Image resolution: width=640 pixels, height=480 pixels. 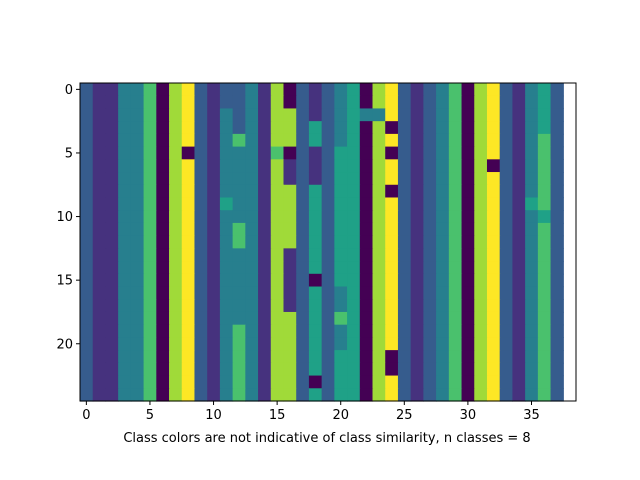 I want to click on x-tick-label: 20, so click(x=340, y=415).